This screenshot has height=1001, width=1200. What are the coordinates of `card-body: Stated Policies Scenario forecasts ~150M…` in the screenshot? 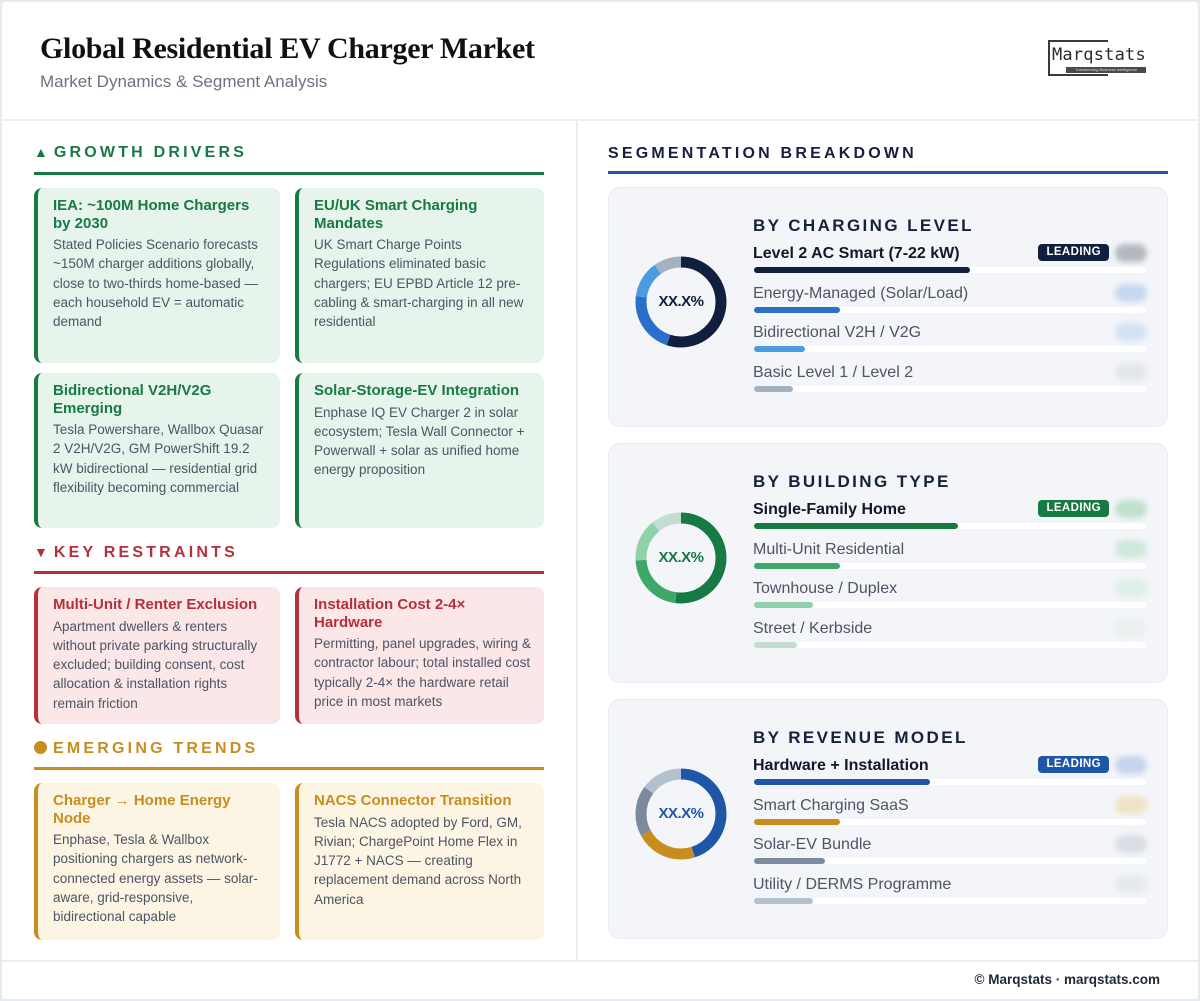 It's located at (155, 283).